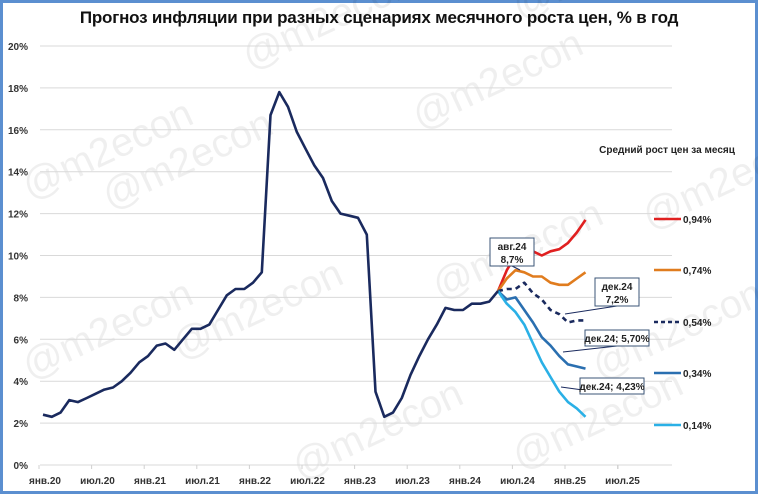 This screenshot has height=494, width=758. I want to click on y-tick-label: 10%, so click(18, 257).